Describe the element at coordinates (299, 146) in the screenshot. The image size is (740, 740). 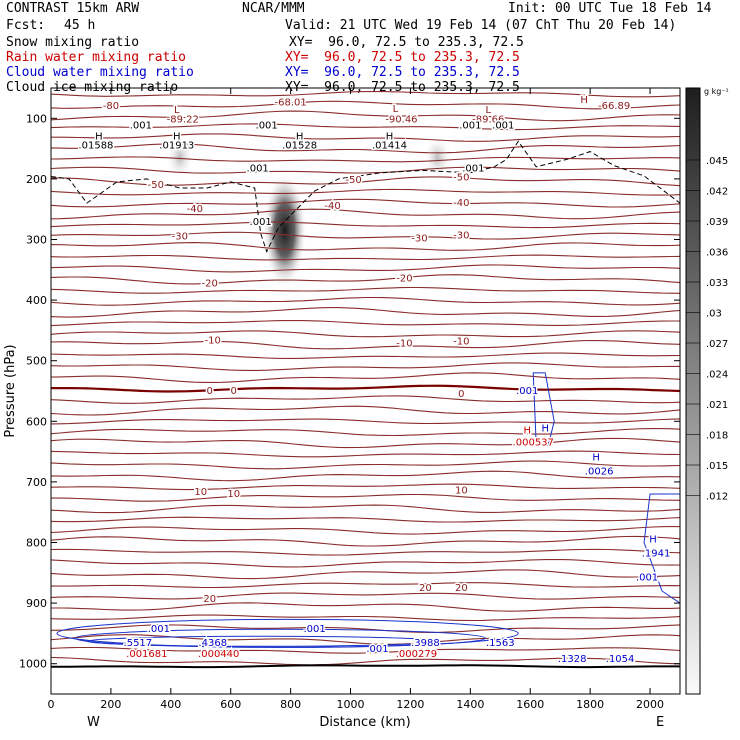
I see `snow-label: .01528` at that location.